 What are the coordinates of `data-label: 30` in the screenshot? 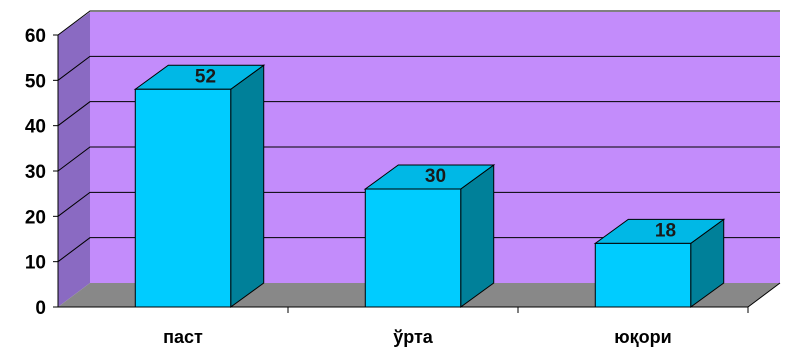 It's located at (435, 176).